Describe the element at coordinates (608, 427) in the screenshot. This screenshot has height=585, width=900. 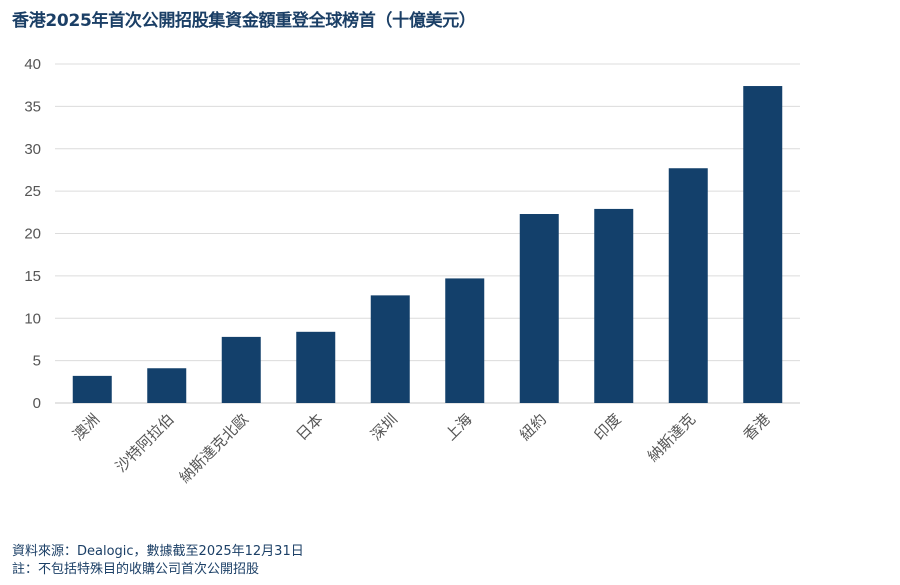
I see `x-tick-label: 印度` at that location.